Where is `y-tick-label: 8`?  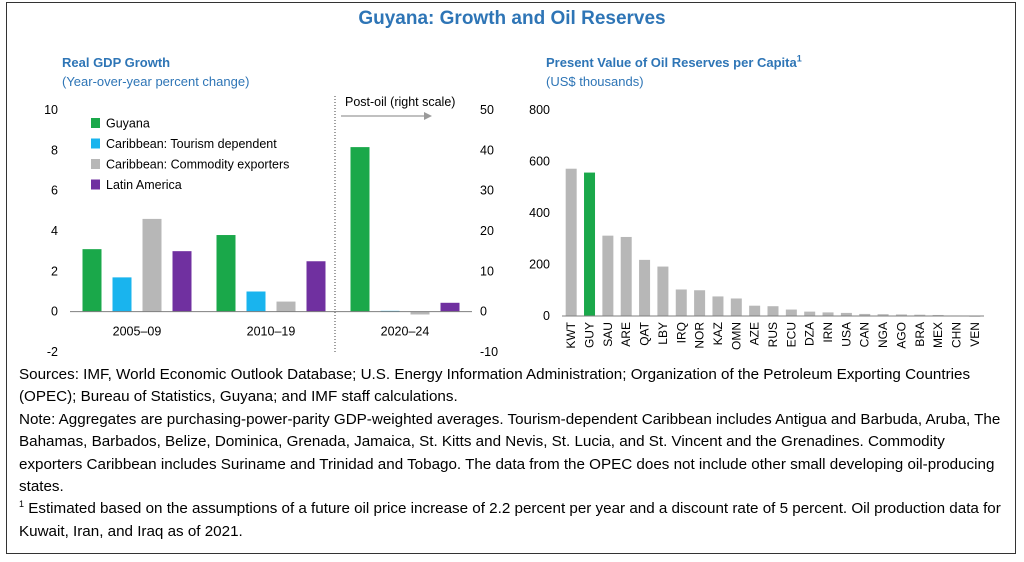 y-tick-label: 8 is located at coordinates (54, 150).